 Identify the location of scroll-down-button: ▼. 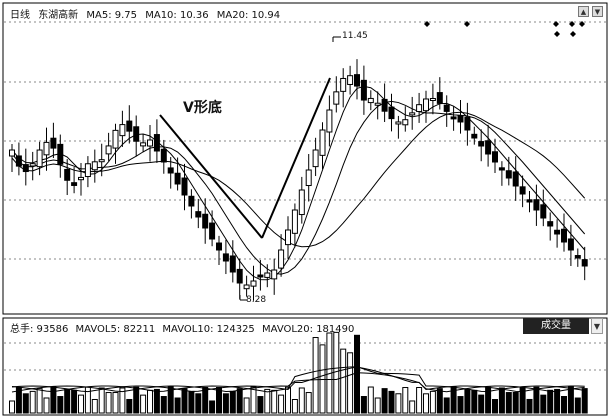
(597, 11).